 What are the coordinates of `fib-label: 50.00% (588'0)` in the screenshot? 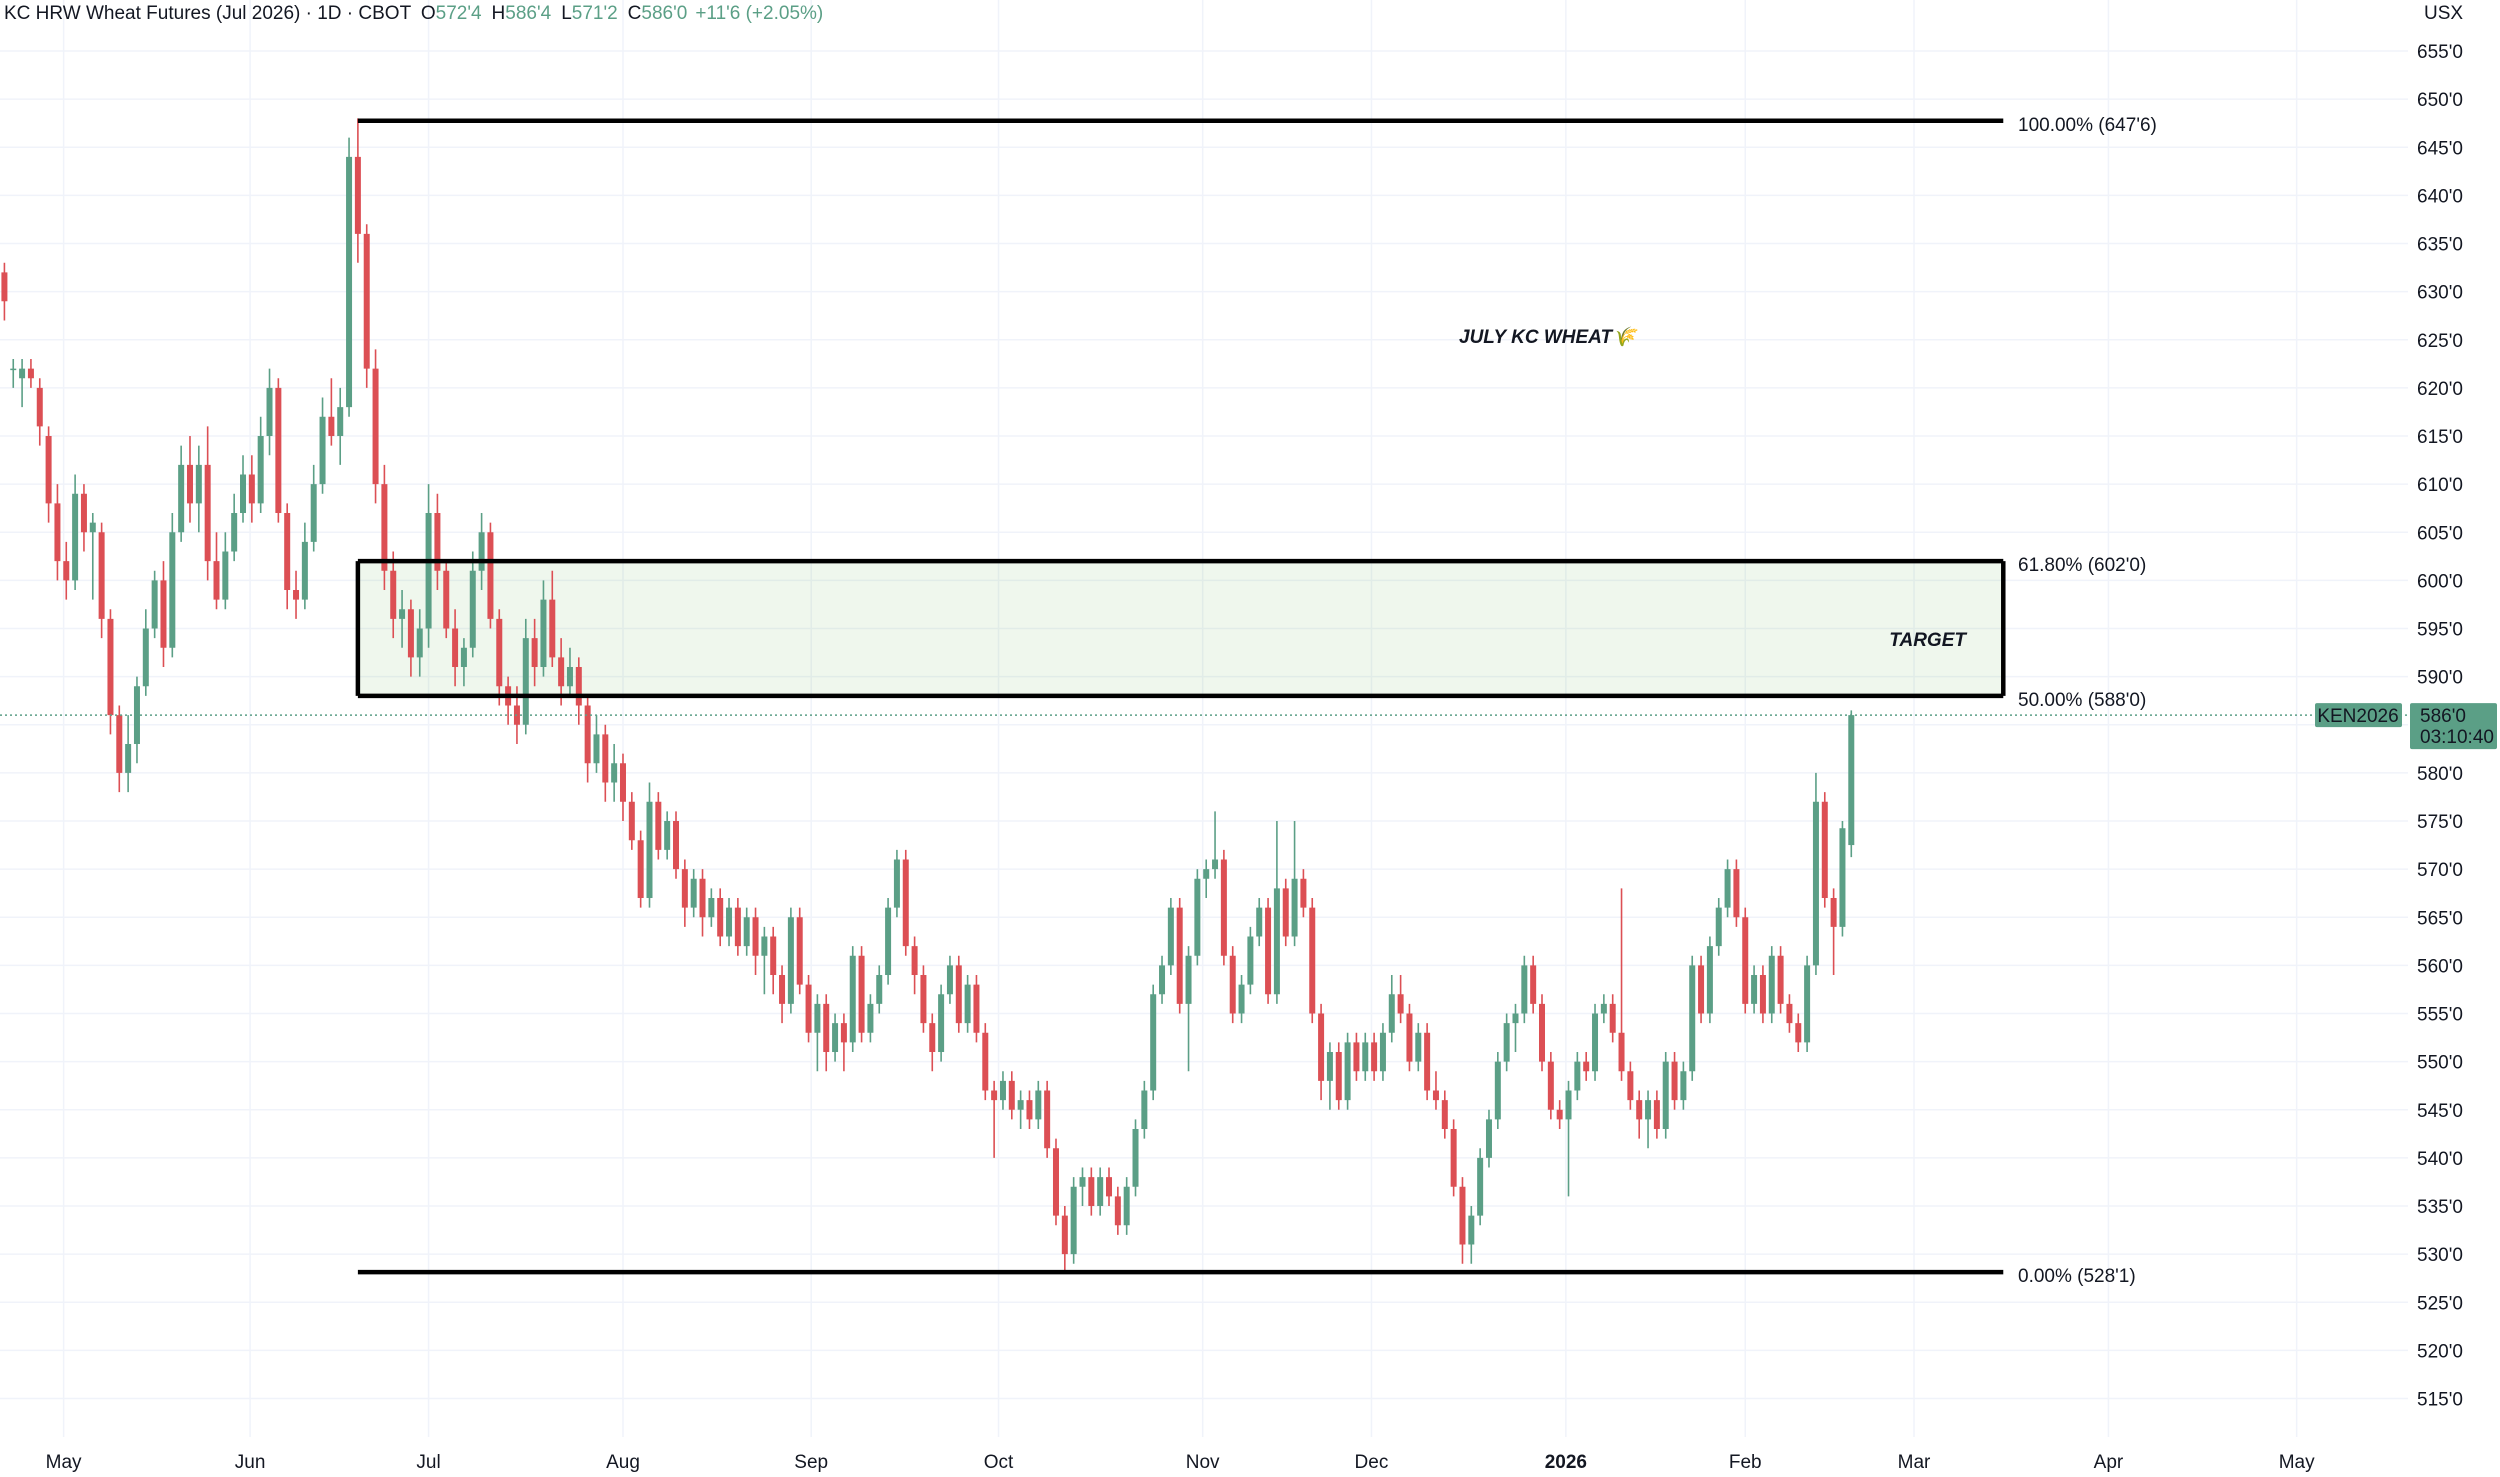 It's located at (2082, 700).